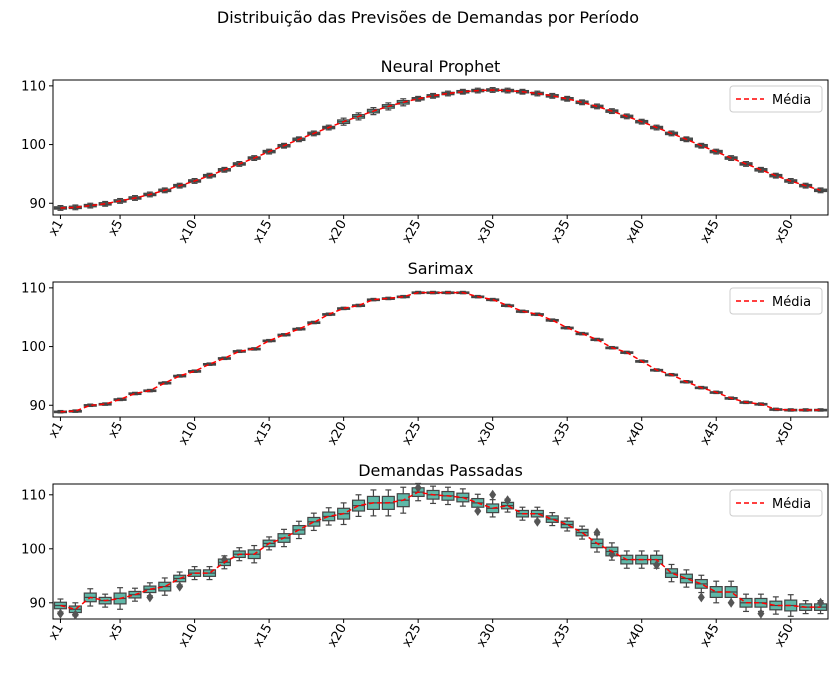  Describe the element at coordinates (329, 314) in the screenshot. I see `box-x19` at that location.